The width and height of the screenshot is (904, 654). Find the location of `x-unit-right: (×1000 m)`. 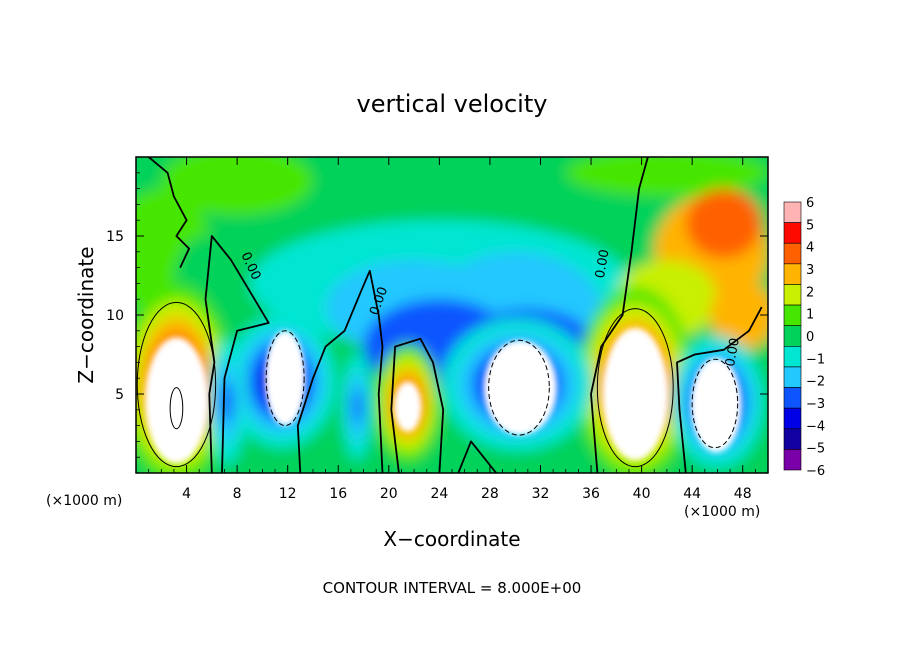

x-unit-right: (×1000 m) is located at coordinates (722, 512).